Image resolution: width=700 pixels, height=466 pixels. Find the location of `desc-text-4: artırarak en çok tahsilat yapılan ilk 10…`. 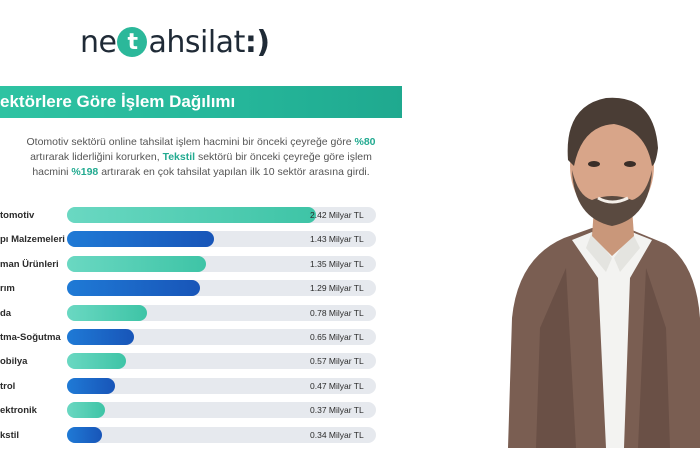

desc-text-4: artırarak en çok tahsilat yapılan ilk 10… is located at coordinates (234, 172).